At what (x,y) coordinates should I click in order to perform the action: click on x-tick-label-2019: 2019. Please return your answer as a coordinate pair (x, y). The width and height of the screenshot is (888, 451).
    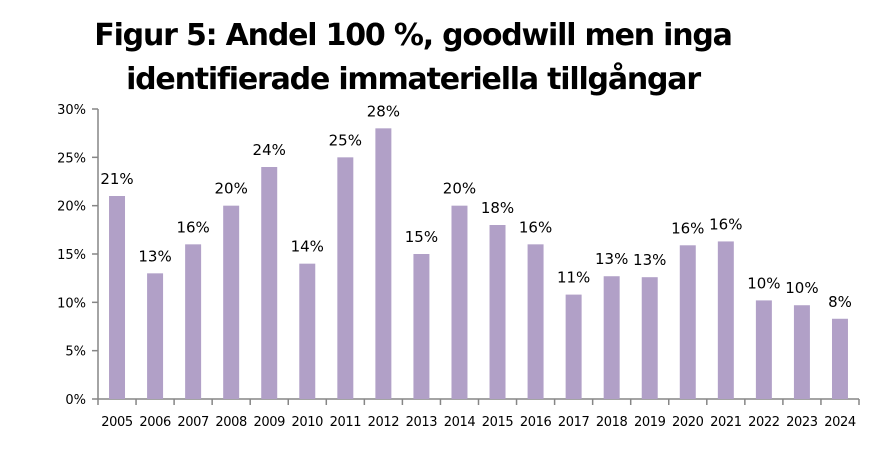
    Looking at the image, I should click on (650, 422).